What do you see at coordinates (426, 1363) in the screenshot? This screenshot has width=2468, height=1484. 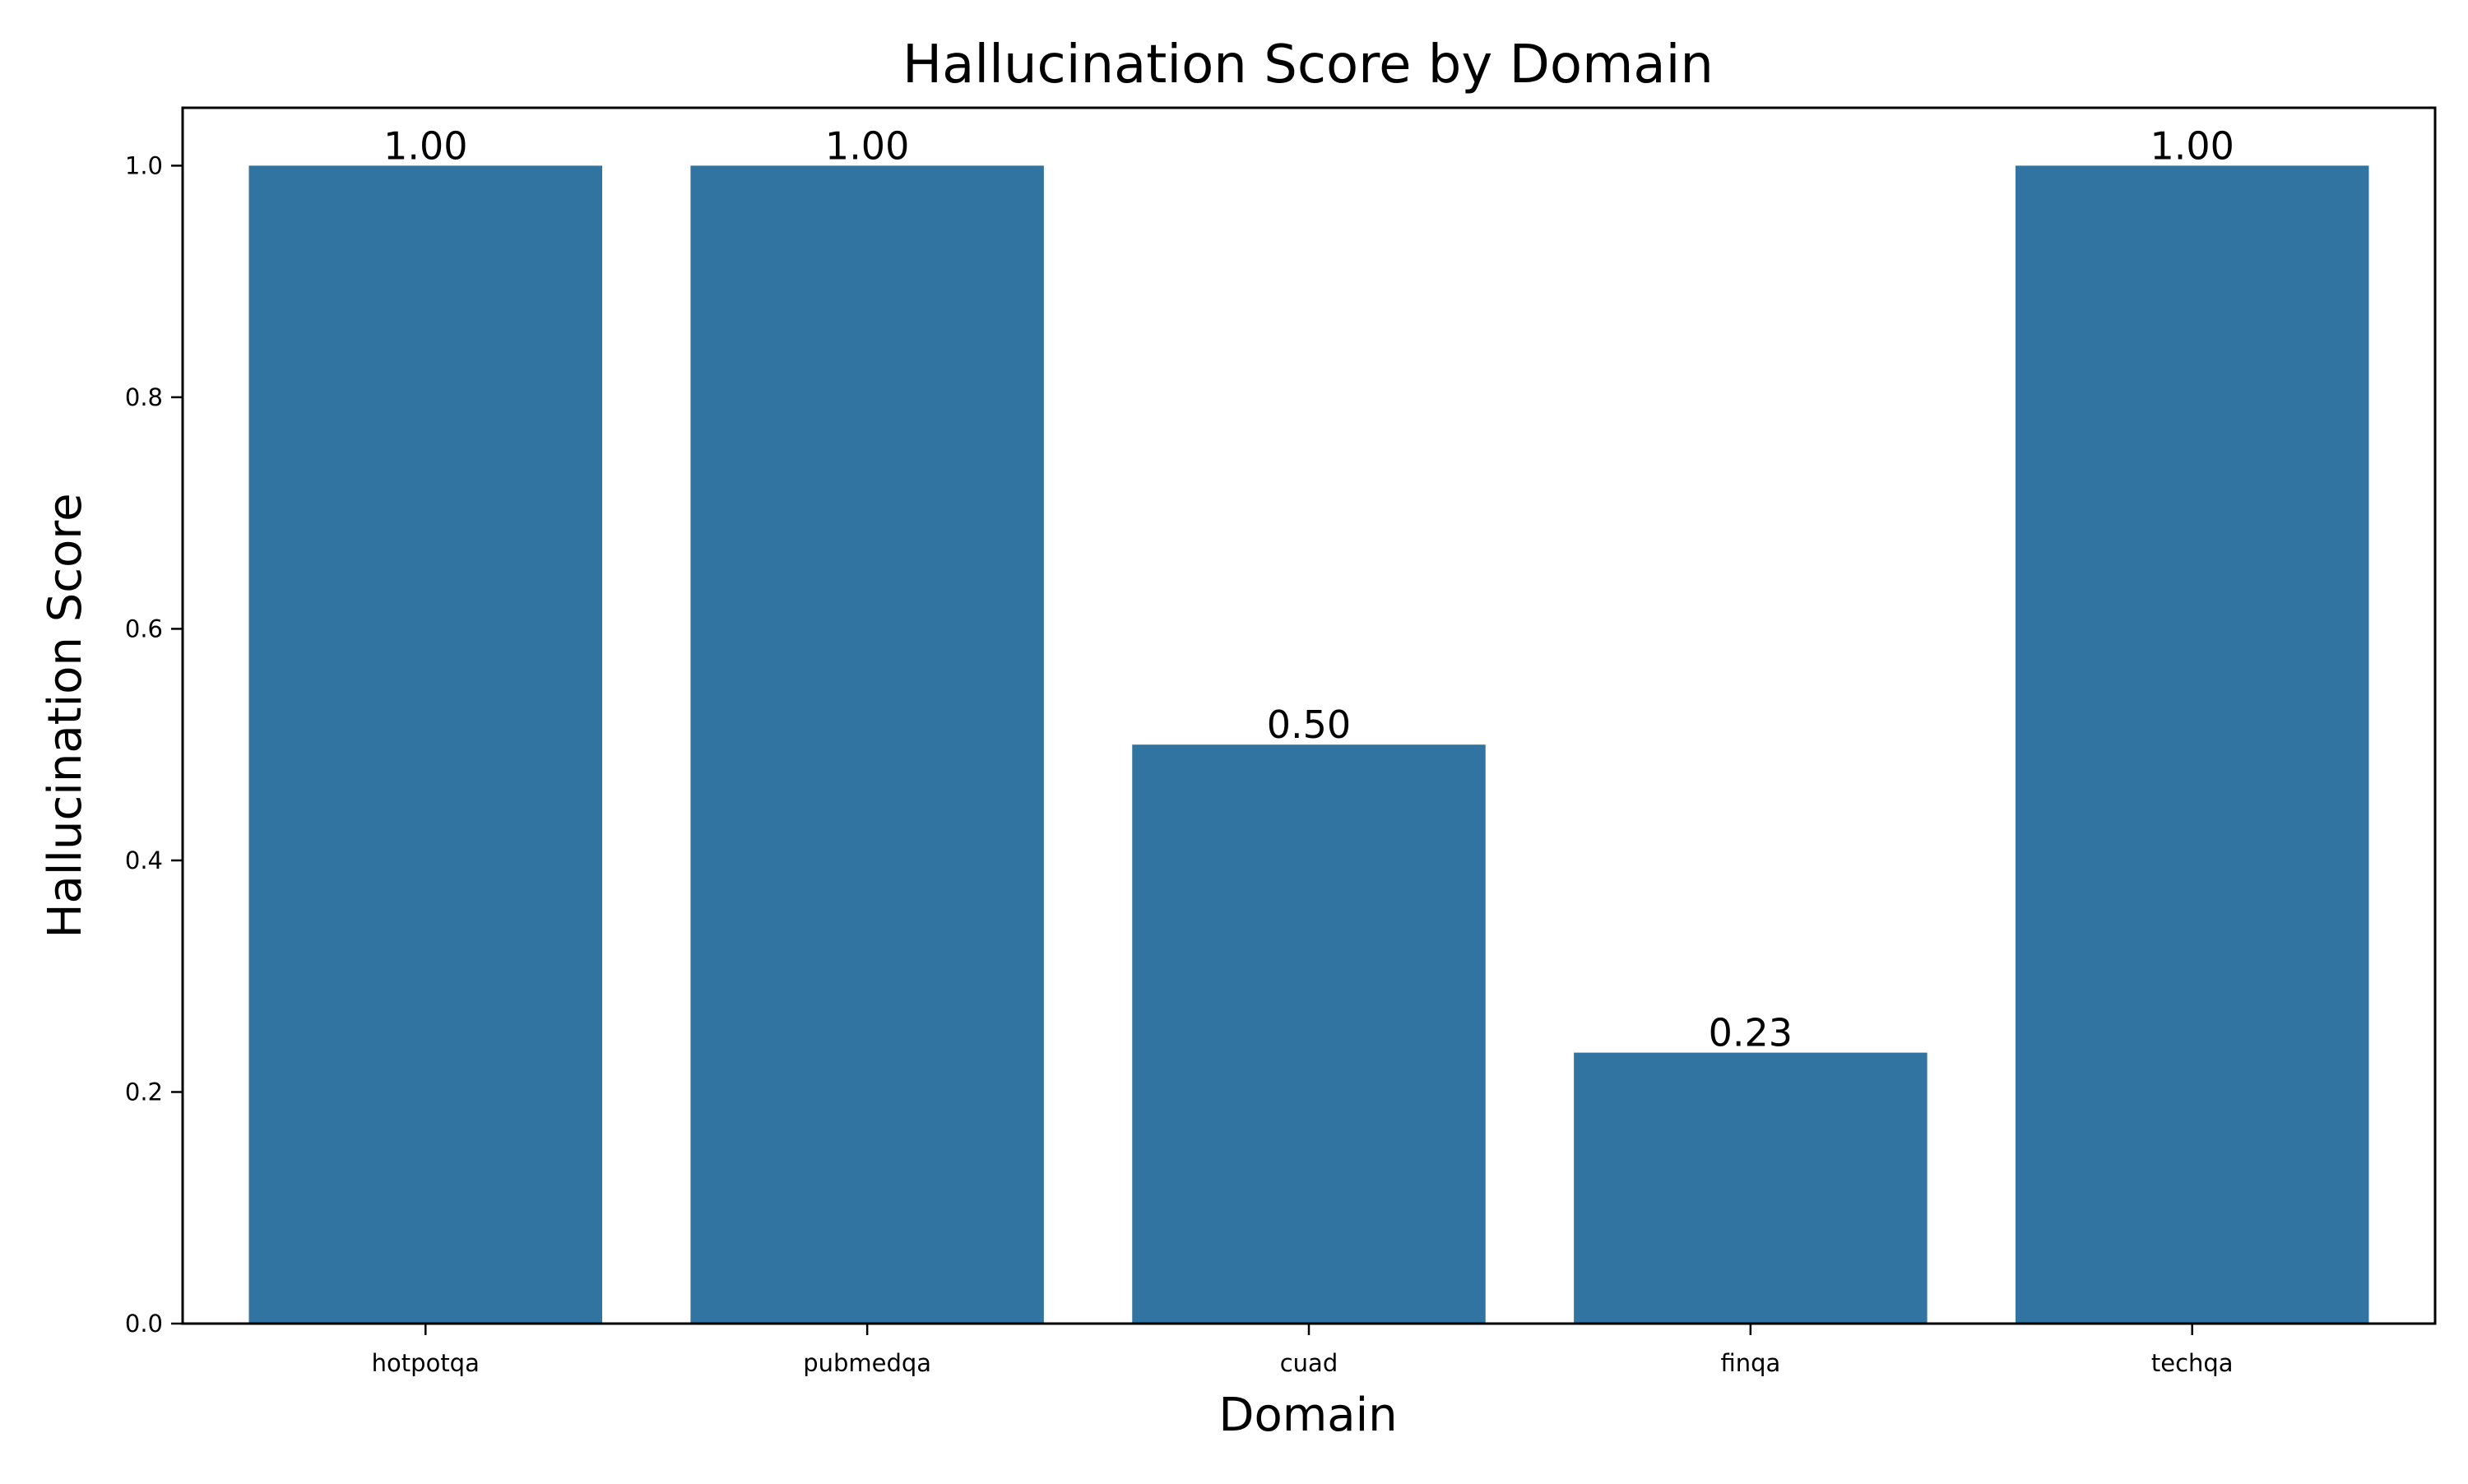 I see `x-tick-label-hotpotqa: hotpotqa` at bounding box center [426, 1363].